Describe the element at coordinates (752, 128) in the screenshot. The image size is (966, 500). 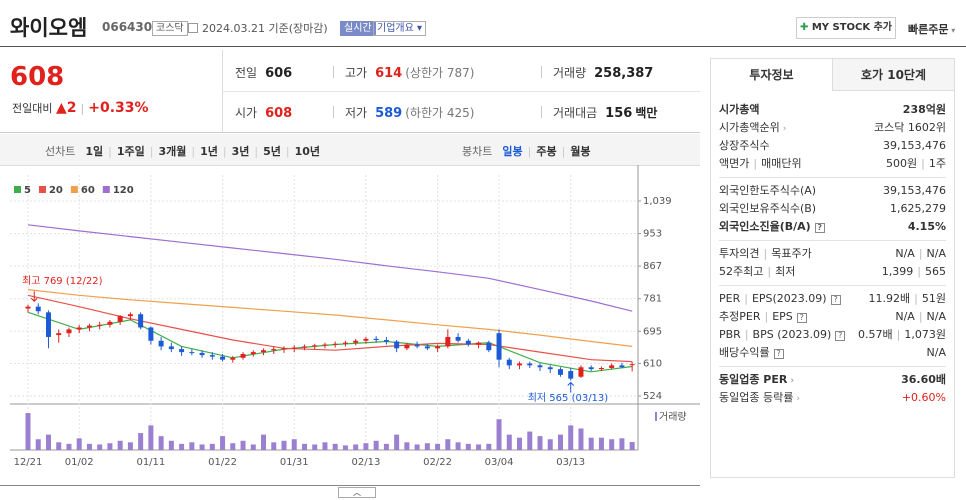
I see `info-label: 시가총액순위 ›` at that location.